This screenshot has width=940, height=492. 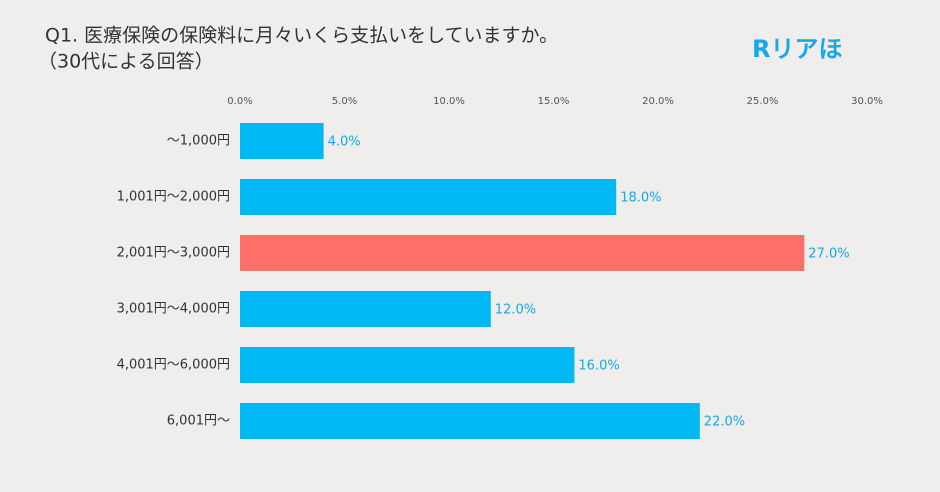 What do you see at coordinates (828, 254) in the screenshot?
I see `value-label: 27.0%` at bounding box center [828, 254].